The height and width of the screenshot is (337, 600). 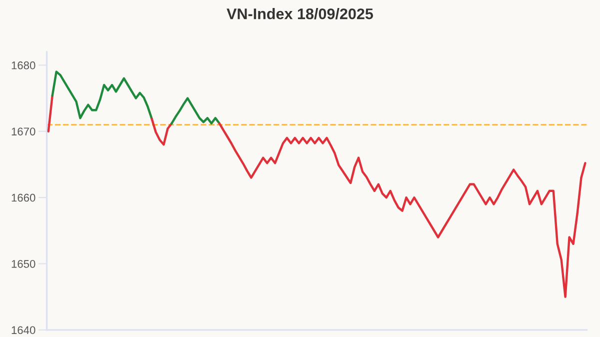 What do you see at coordinates (300, 14) in the screenshot?
I see `chart-title: VN-Index 18/09/2025` at bounding box center [300, 14].